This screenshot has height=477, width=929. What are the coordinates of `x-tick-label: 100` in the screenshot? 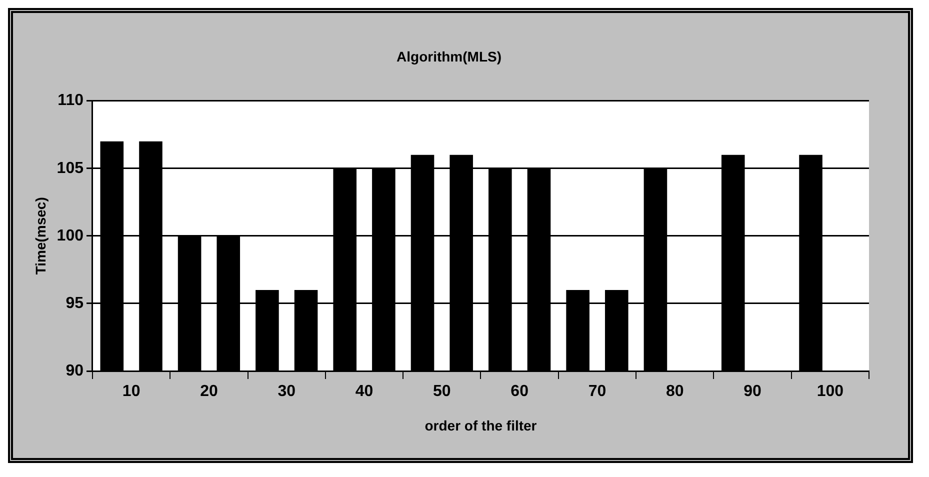 It's located at (830, 391).